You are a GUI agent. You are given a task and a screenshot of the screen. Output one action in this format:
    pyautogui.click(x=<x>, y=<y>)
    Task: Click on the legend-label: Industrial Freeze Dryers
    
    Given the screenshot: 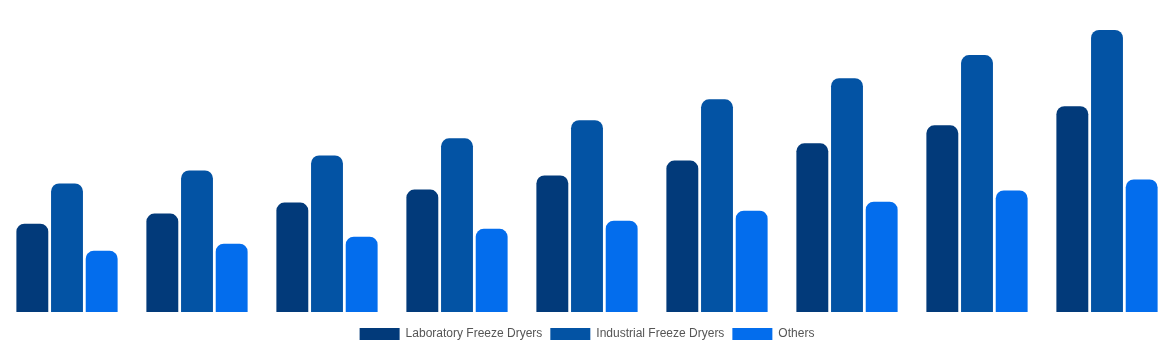 What is the action you would take?
    pyautogui.click(x=660, y=333)
    